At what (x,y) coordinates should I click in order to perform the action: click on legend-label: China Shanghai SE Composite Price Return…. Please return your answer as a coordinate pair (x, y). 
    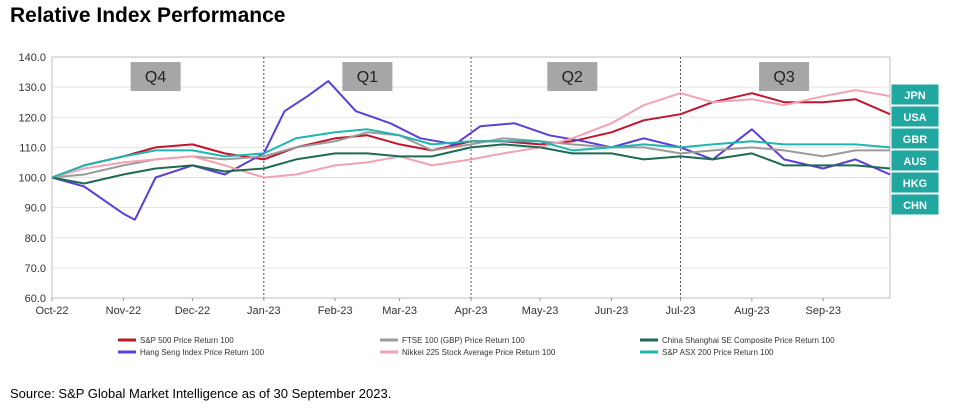
    Looking at the image, I should click on (748, 340).